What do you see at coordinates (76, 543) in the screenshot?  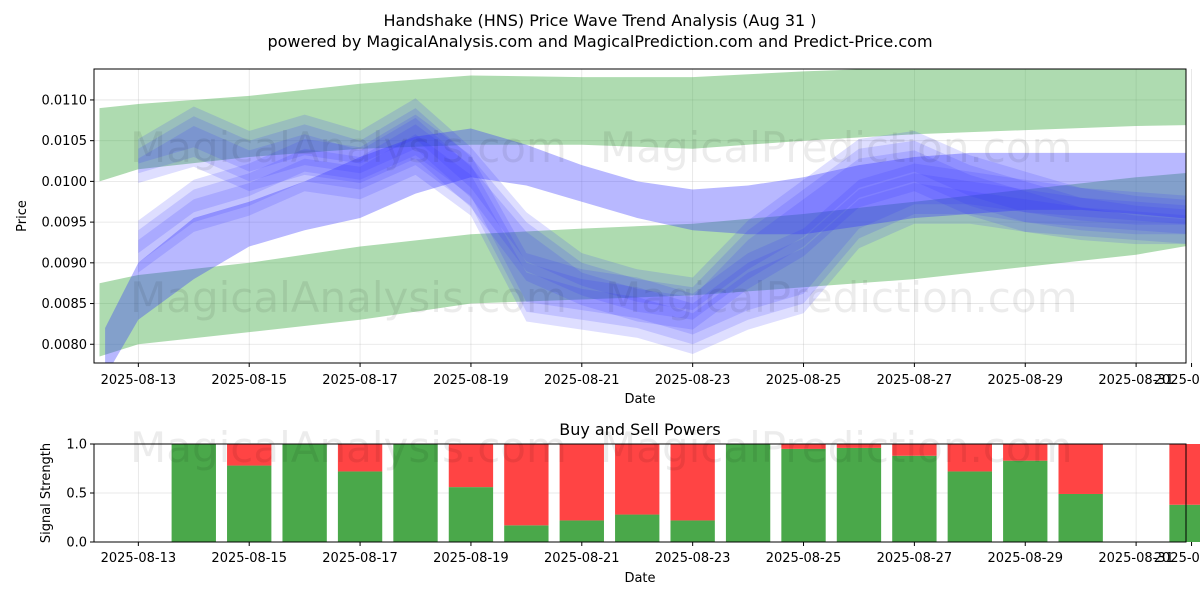 I see `signal-y-tick-label: 0.0` at bounding box center [76, 543].